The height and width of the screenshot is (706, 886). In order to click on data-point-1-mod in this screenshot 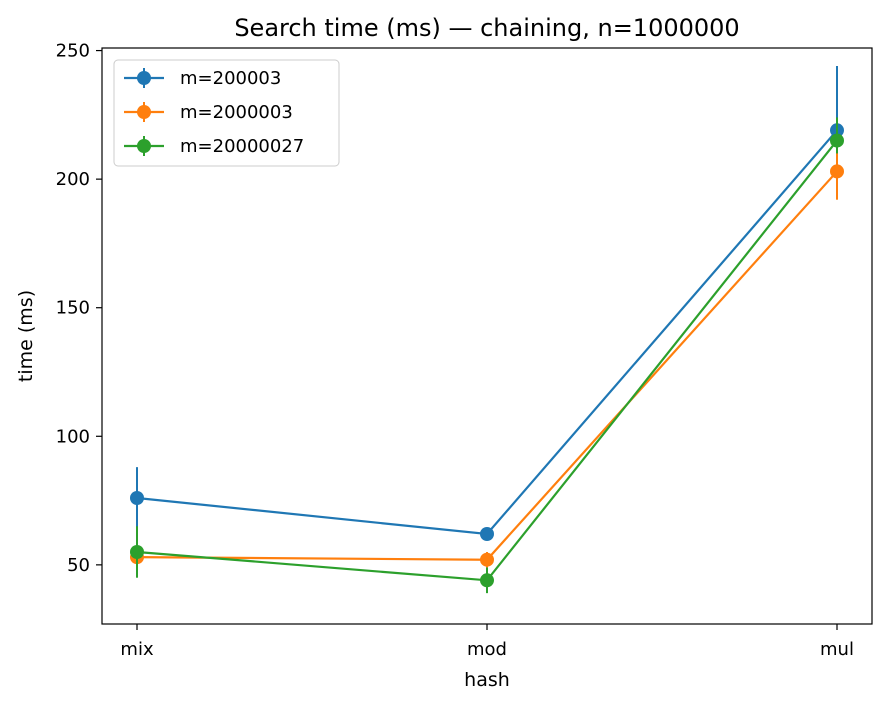, I will do `click(487, 534)`.